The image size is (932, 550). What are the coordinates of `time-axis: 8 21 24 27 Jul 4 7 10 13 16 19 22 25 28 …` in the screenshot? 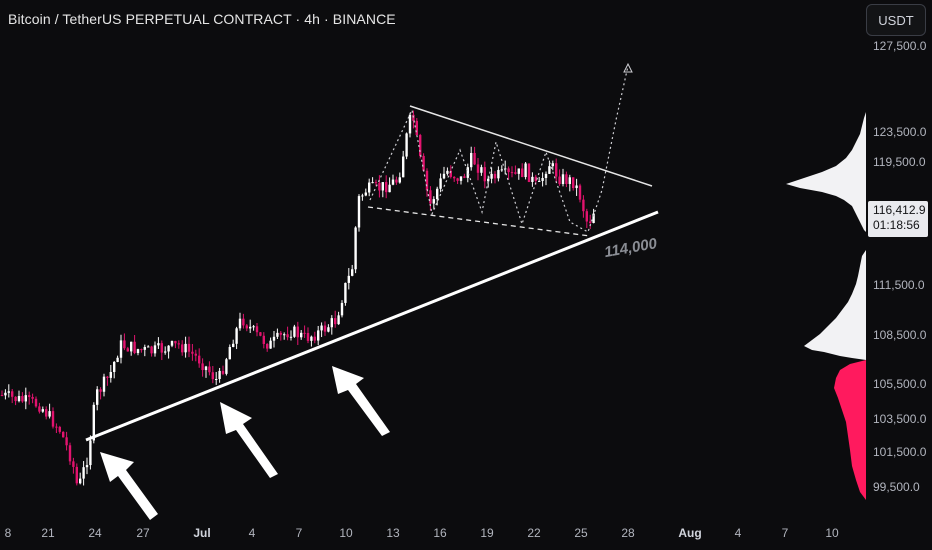 It's located at (433, 534).